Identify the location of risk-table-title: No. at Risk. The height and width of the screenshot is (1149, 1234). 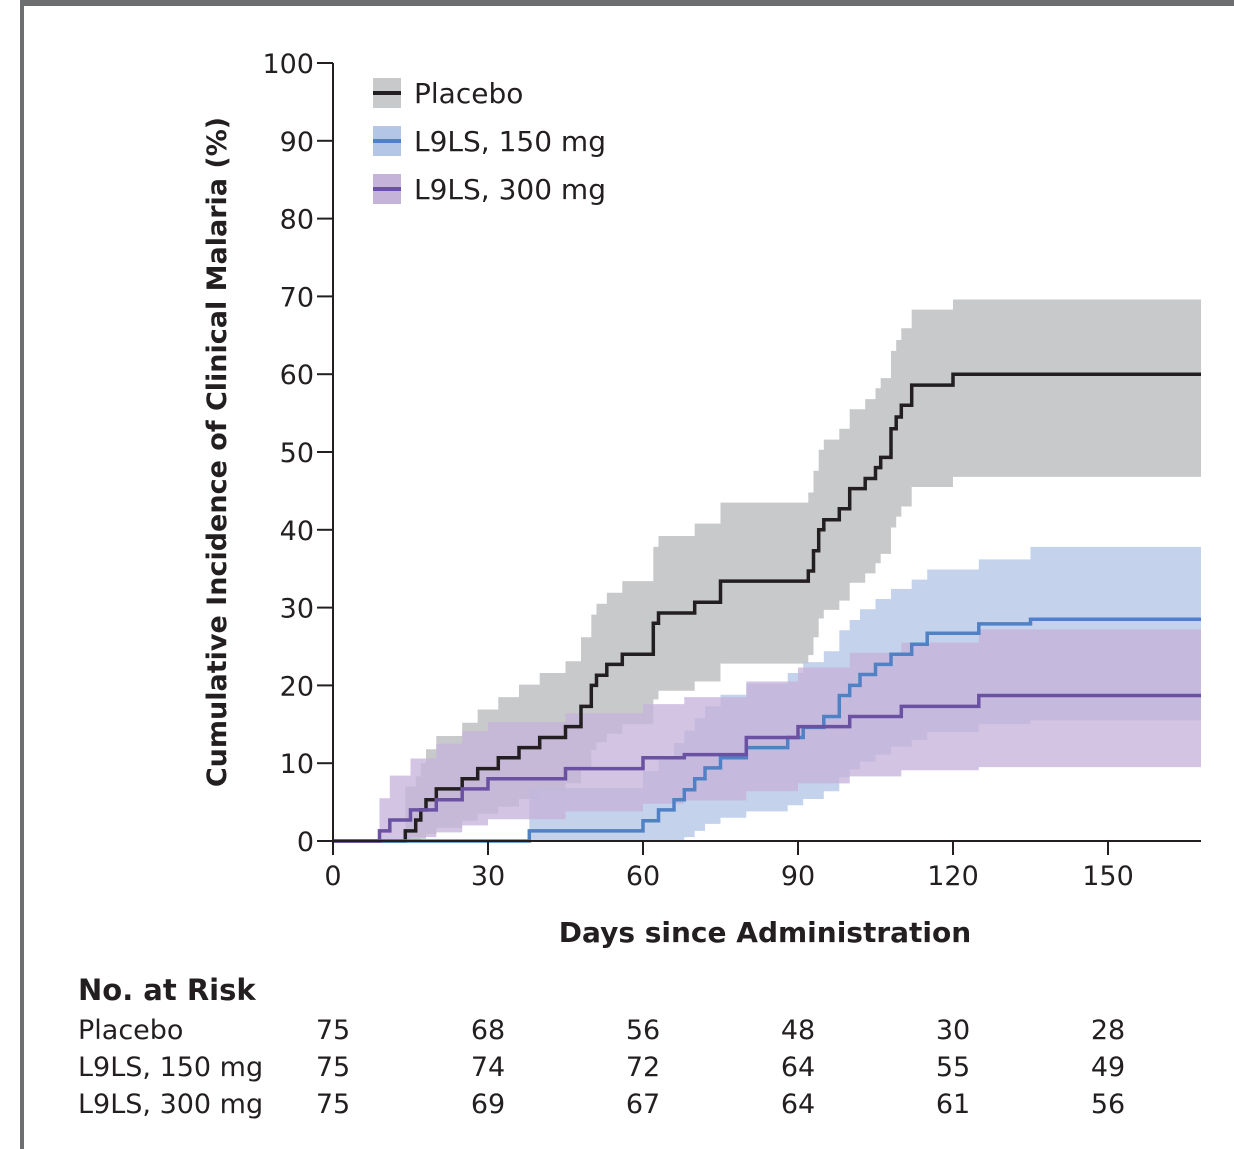
(167, 990).